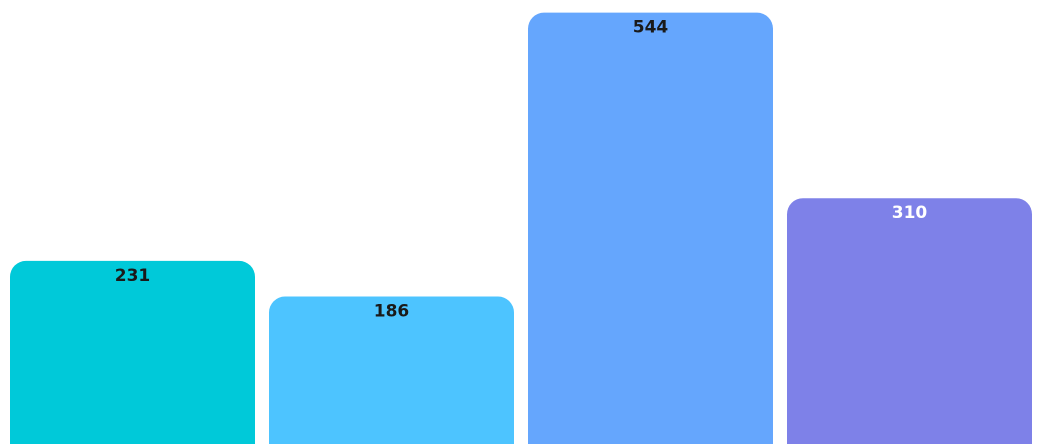 The height and width of the screenshot is (444, 1039). I want to click on bar-value-label-3: 544, so click(651, 28).